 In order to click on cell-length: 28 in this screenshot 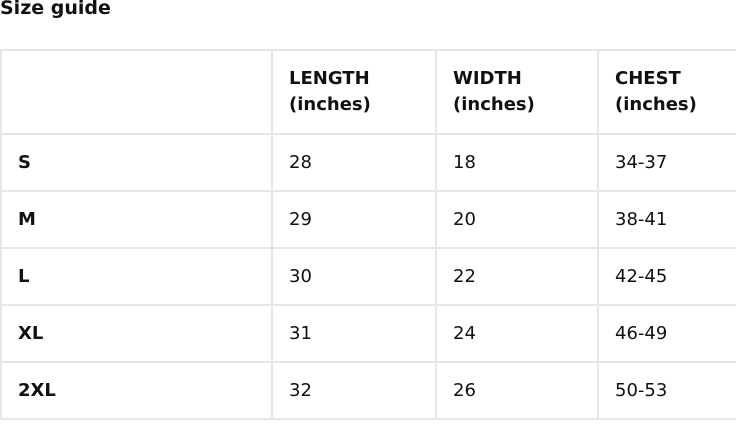, I will do `click(354, 162)`.